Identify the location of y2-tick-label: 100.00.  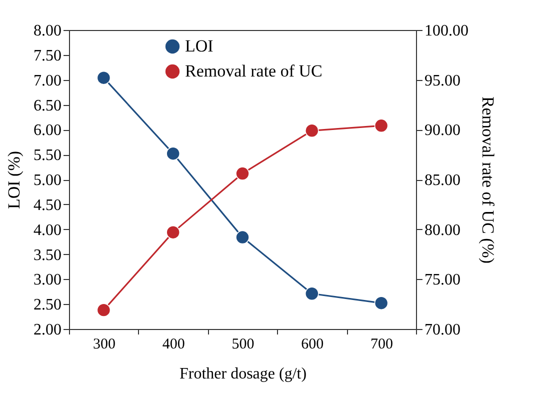
(446, 31).